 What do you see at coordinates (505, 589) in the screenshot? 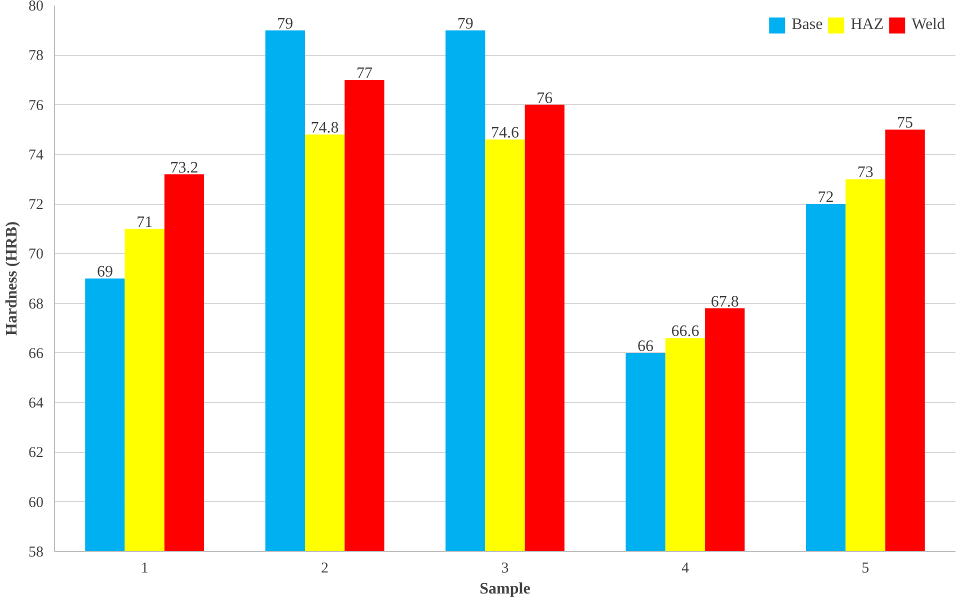
I see `x-axis-title: Sample` at bounding box center [505, 589].